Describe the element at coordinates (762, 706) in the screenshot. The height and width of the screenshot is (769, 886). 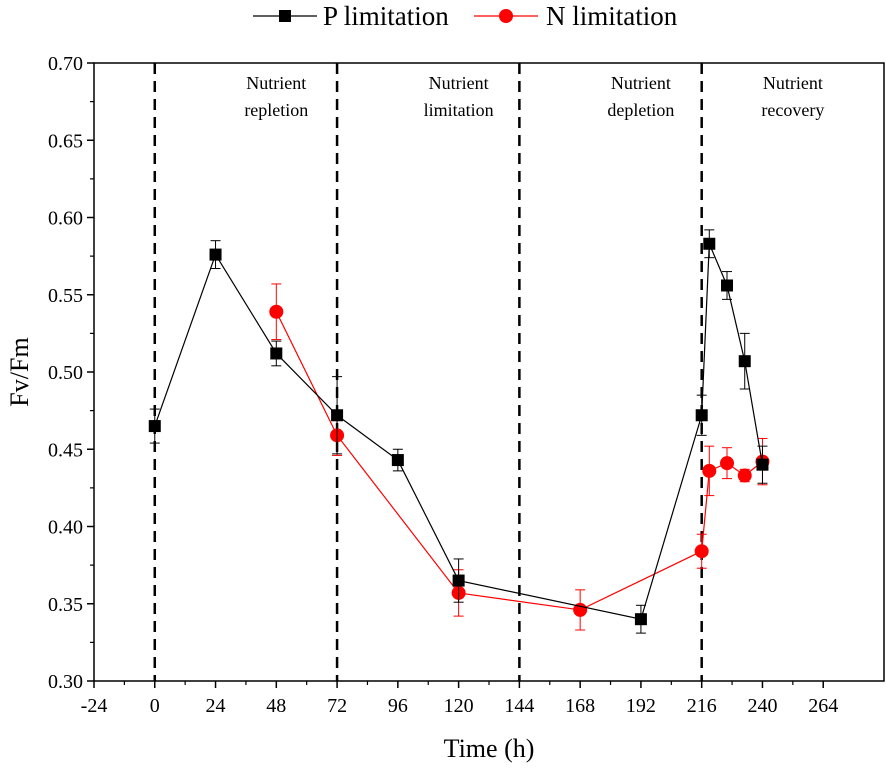
I see `x-tick-label: 240` at that location.